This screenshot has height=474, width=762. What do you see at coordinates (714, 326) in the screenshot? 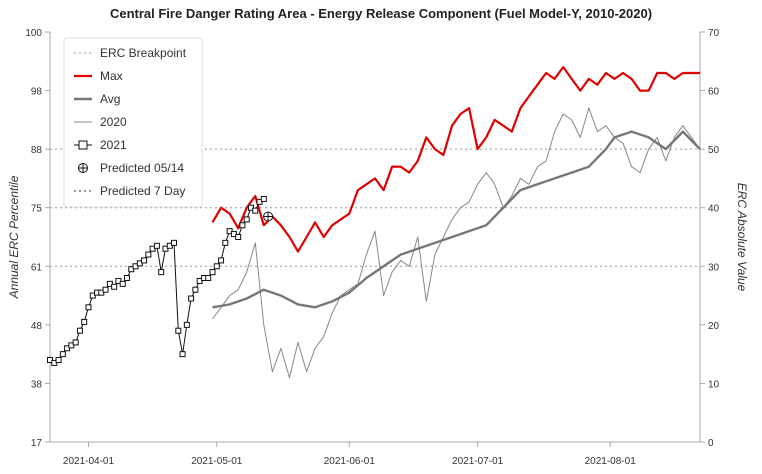
I see `right-tick-label: 20` at bounding box center [714, 326].